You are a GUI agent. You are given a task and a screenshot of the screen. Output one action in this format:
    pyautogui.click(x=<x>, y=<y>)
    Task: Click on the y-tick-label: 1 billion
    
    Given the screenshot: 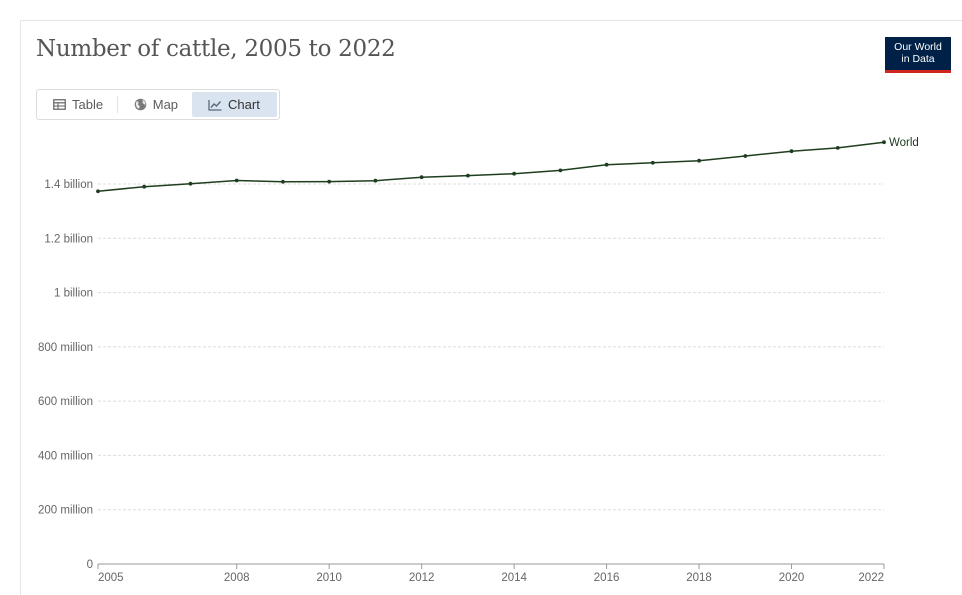 What is the action you would take?
    pyautogui.click(x=73, y=294)
    